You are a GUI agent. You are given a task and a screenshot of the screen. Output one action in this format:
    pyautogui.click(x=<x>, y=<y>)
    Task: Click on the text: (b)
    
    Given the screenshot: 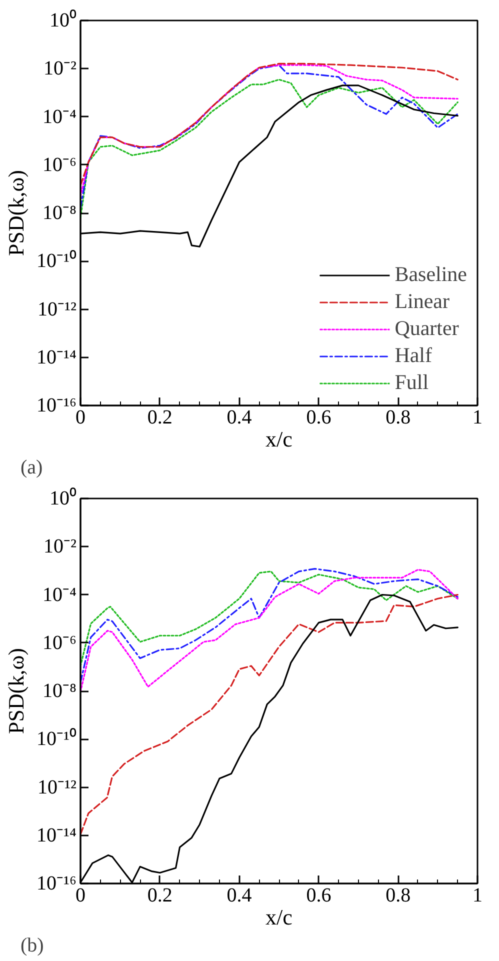 What is the action you would take?
    pyautogui.click(x=32, y=945)
    